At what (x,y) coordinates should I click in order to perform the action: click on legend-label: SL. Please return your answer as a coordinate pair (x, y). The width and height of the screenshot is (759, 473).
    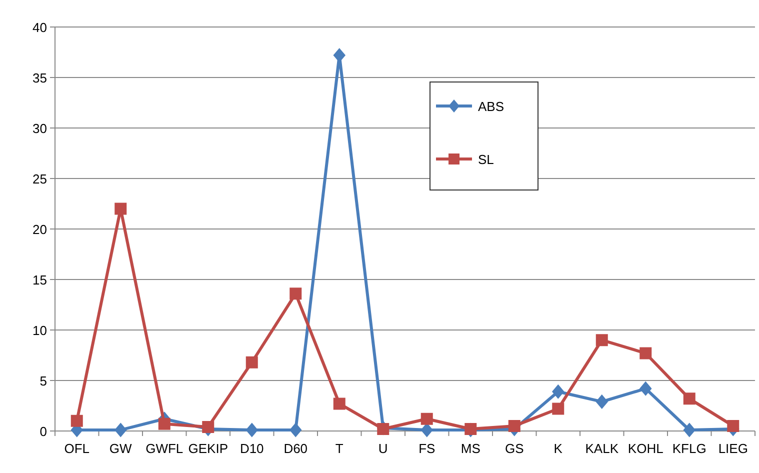
    Looking at the image, I should click on (486, 159).